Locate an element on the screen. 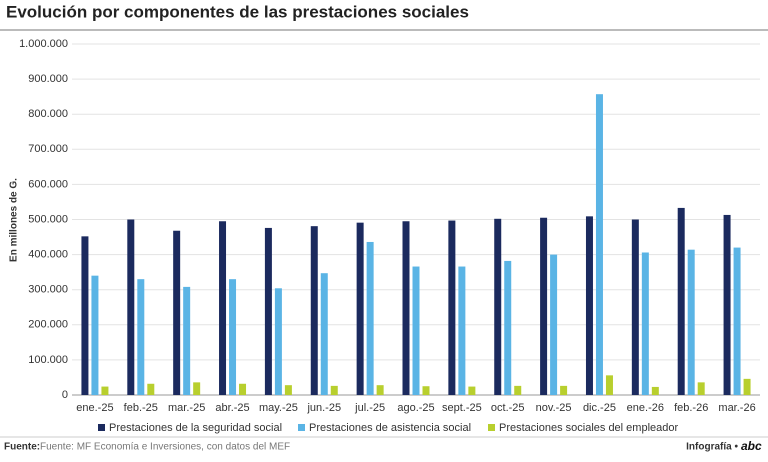 The width and height of the screenshot is (768, 462). y-tick-label: 400.000 is located at coordinates (48, 255).